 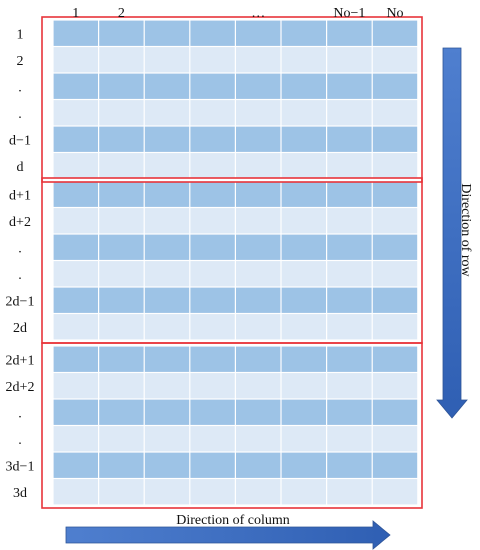 What do you see at coordinates (237, 13) in the screenshot?
I see `column-labels: 1 2 … No−1 No` at bounding box center [237, 13].